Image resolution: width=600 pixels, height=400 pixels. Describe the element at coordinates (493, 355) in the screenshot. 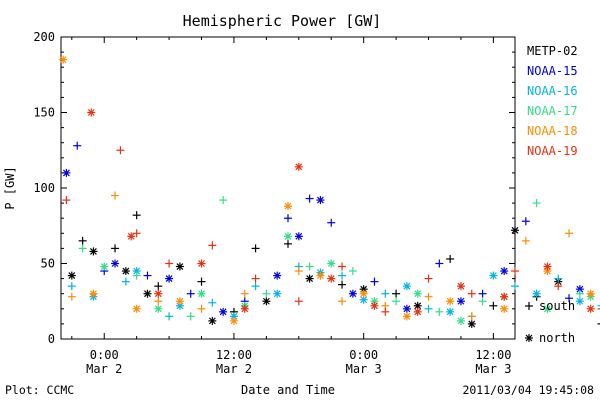

I see `x-tick-time: 12:00` at that location.